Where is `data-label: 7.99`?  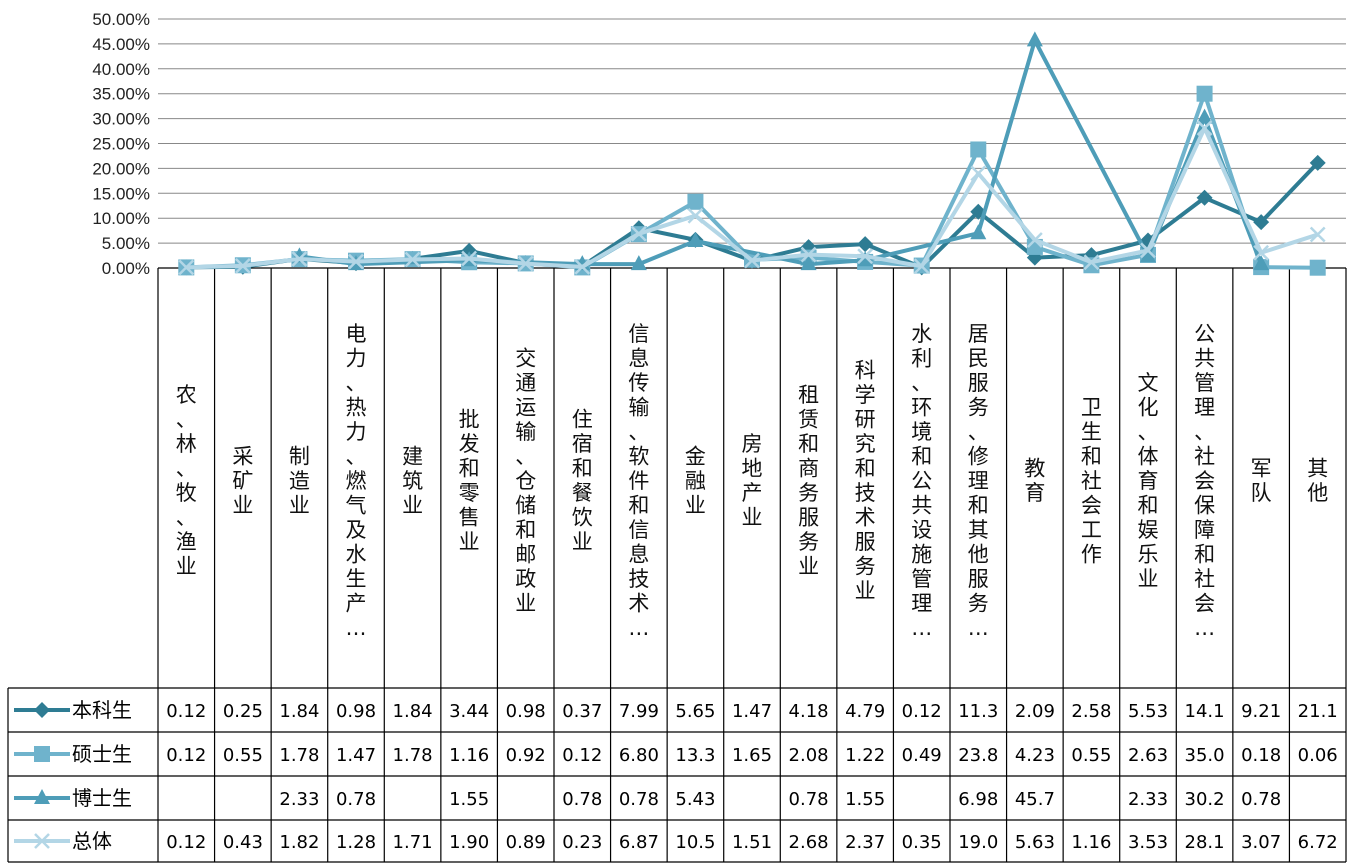 data-label: 7.99 is located at coordinates (639, 711).